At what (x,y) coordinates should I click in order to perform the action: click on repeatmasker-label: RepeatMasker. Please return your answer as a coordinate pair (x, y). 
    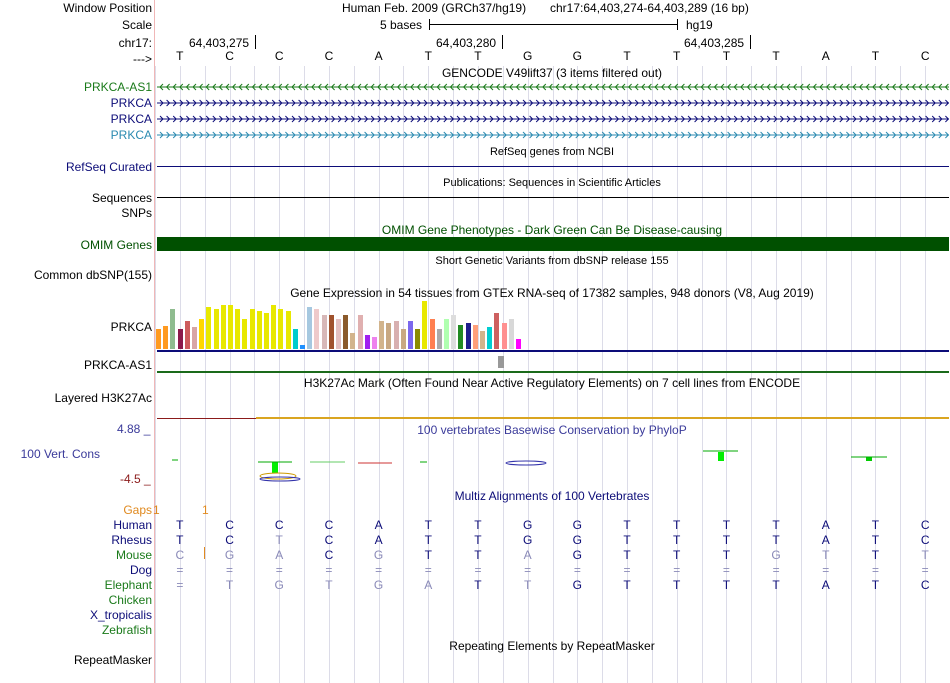
    Looking at the image, I should click on (112, 660).